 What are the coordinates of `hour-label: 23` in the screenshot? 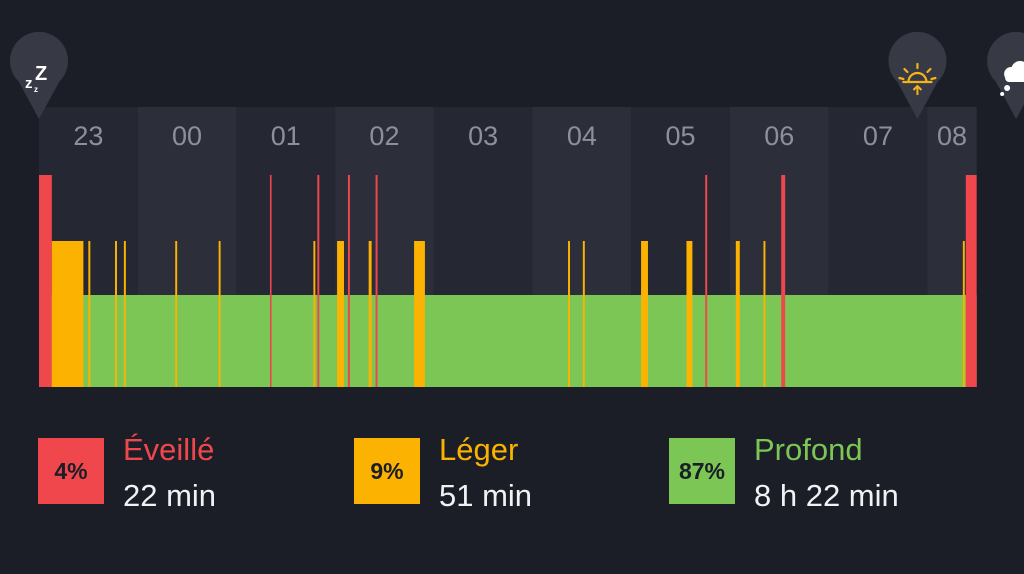 It's located at (88, 136).